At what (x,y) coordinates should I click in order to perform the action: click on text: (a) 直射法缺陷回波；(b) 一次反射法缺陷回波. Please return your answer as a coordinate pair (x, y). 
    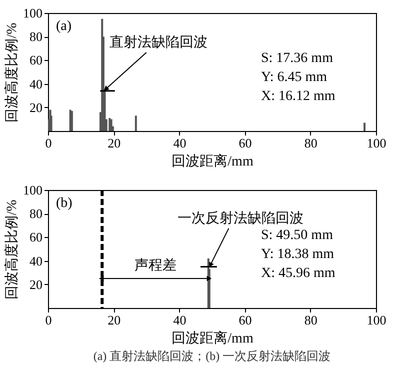
    Looking at the image, I should click on (212, 356).